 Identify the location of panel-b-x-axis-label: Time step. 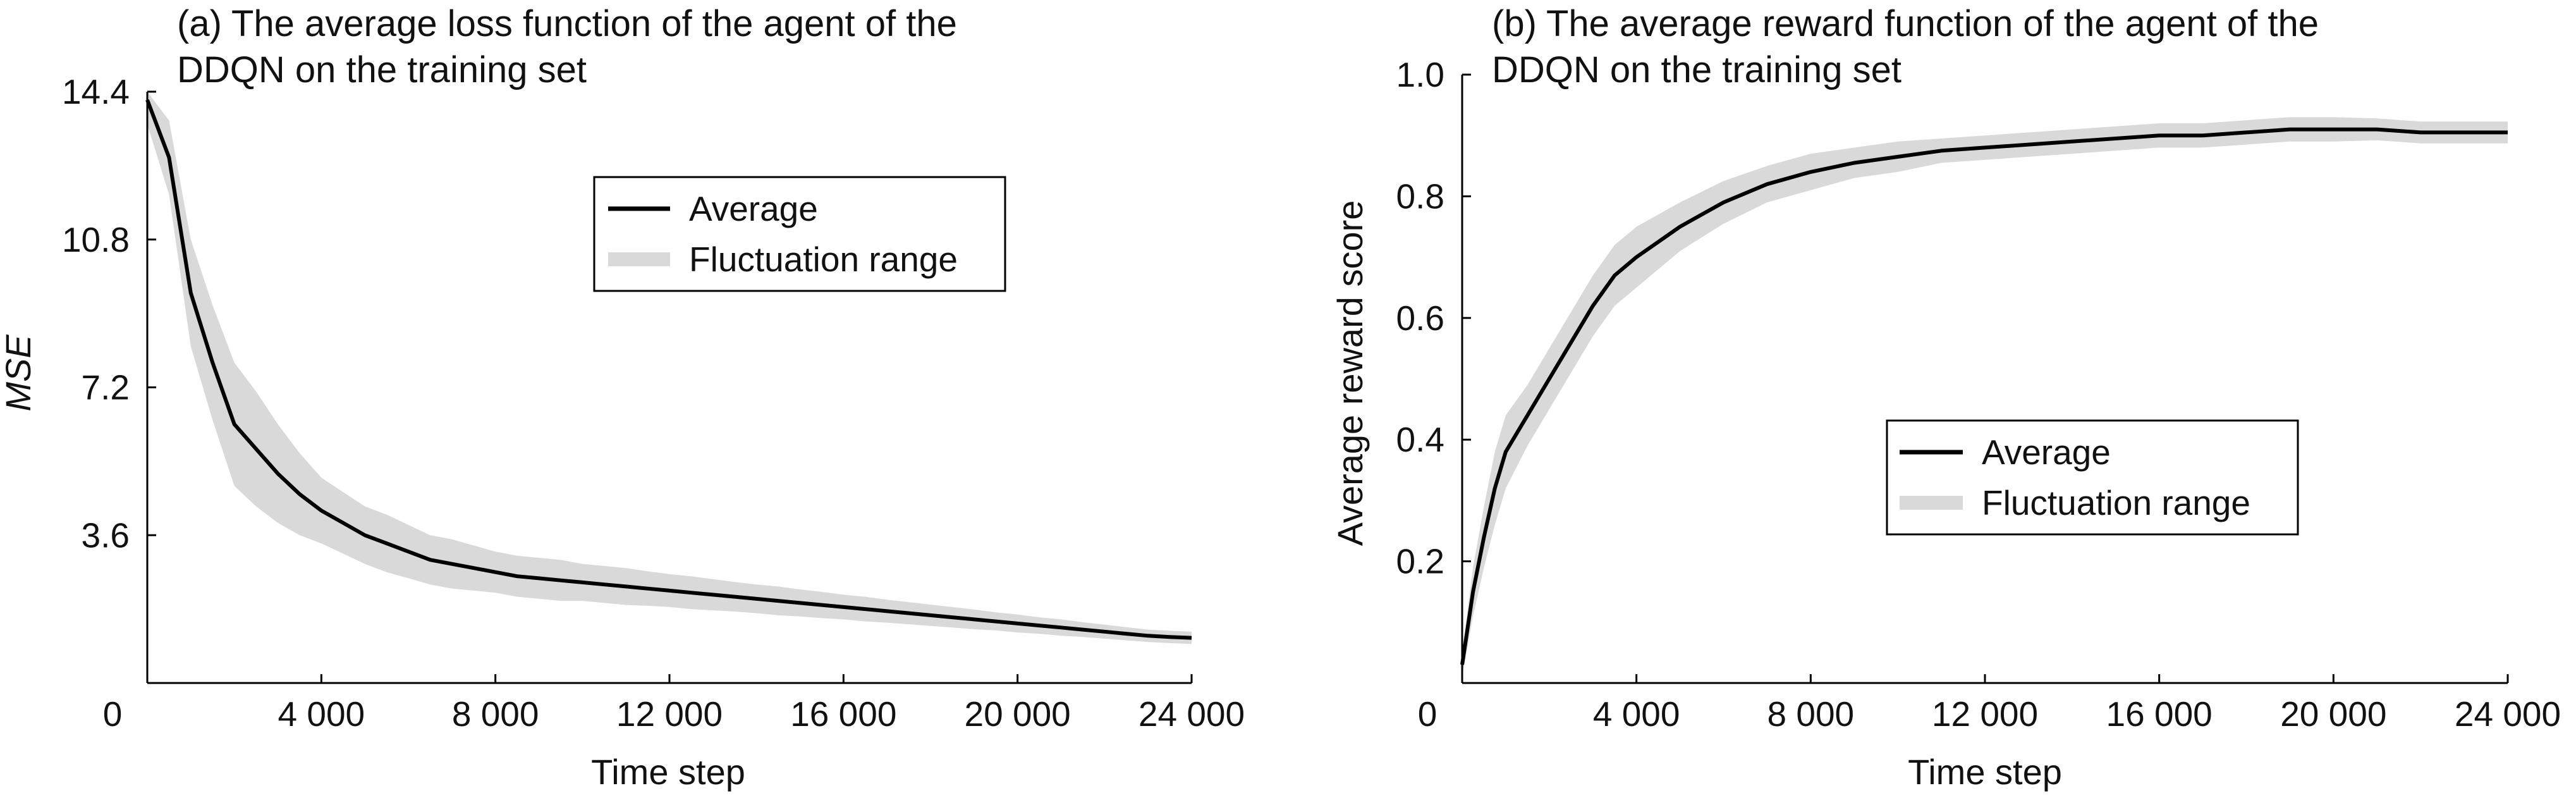
(1985, 772).